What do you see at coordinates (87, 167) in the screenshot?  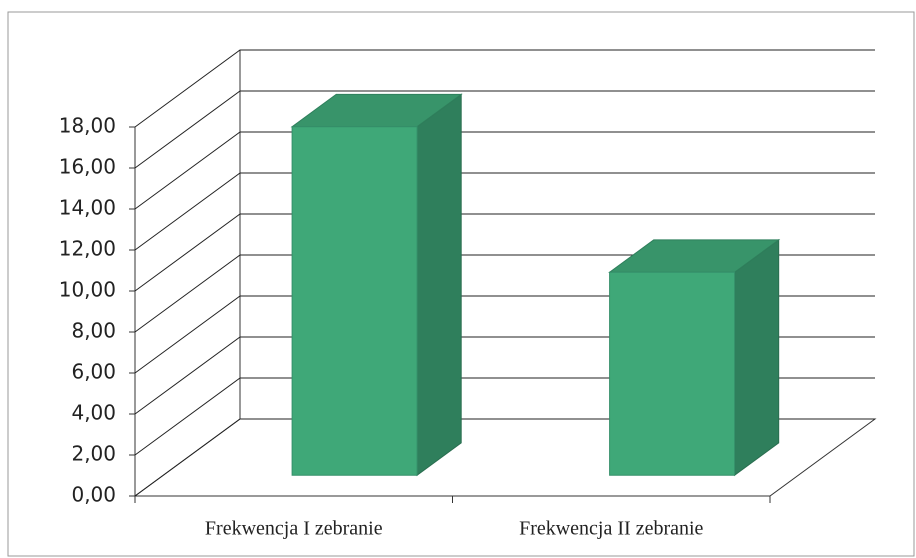 I see `y-tick-label: 16,00` at bounding box center [87, 167].